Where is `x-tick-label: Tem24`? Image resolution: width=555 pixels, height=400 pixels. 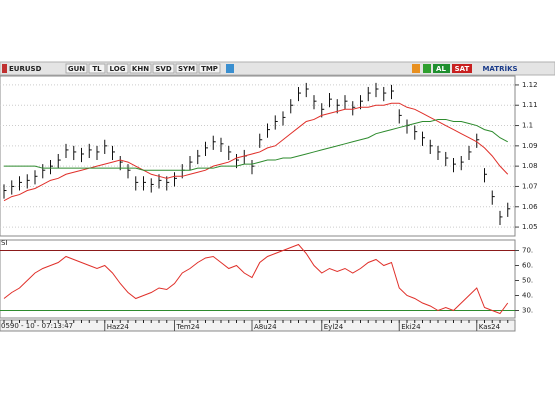
x-tick-label: Tem24 is located at coordinates (188, 327).